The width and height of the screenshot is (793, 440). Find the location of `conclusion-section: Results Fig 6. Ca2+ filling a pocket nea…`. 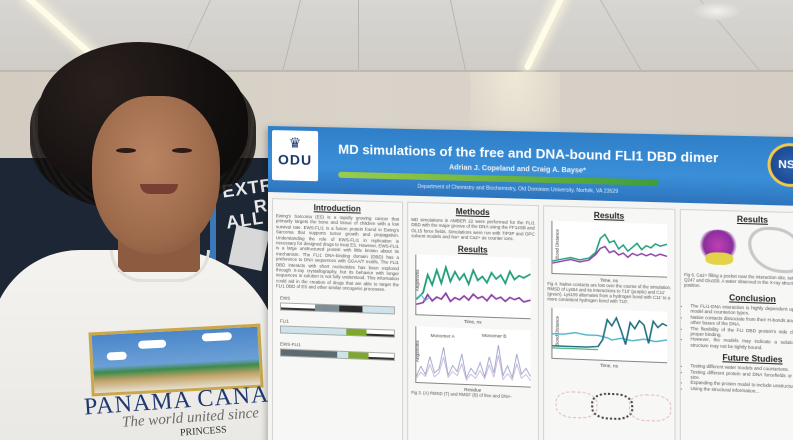

conclusion-section: Results Fig 6. Ca2+ filling a pocket nea… is located at coordinates (736, 324).